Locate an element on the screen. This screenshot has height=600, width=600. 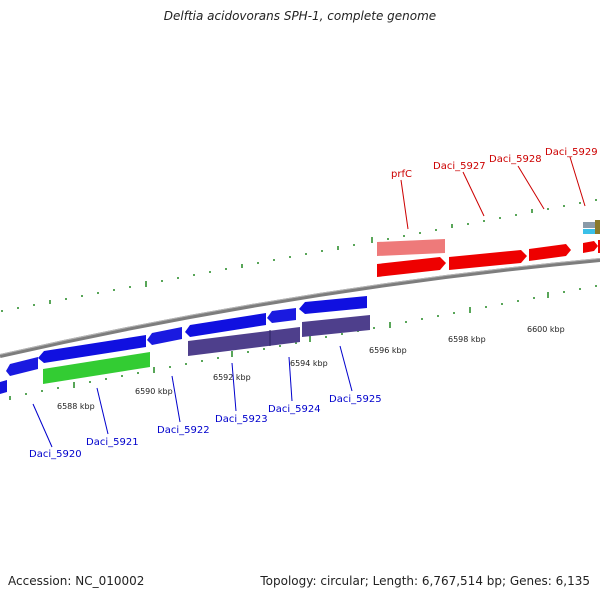
gene-label-prfc: prfC is located at coordinates (401, 174).